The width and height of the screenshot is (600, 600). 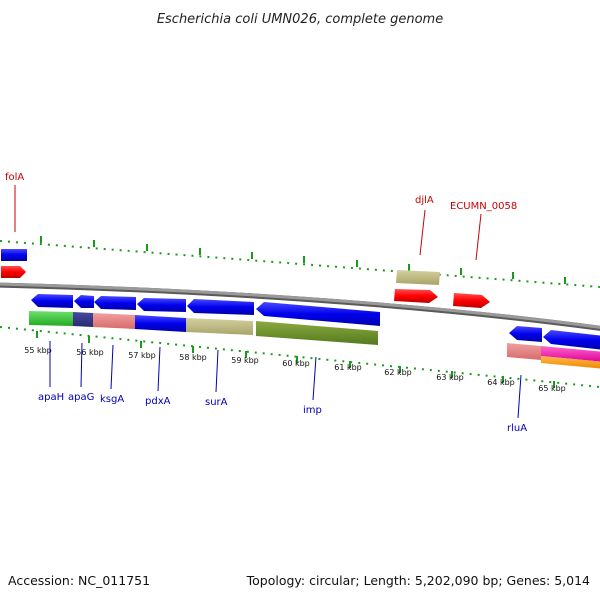 I want to click on gene-label-apaG: apaG, so click(x=81, y=397).